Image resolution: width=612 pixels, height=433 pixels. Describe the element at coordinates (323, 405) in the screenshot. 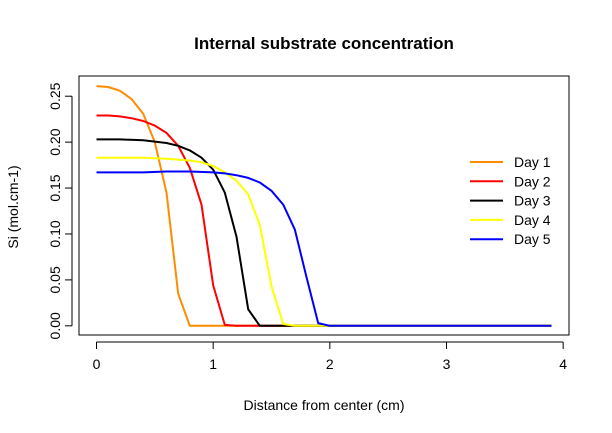

I see `x-axis-label: Distance from center (cm)` at that location.